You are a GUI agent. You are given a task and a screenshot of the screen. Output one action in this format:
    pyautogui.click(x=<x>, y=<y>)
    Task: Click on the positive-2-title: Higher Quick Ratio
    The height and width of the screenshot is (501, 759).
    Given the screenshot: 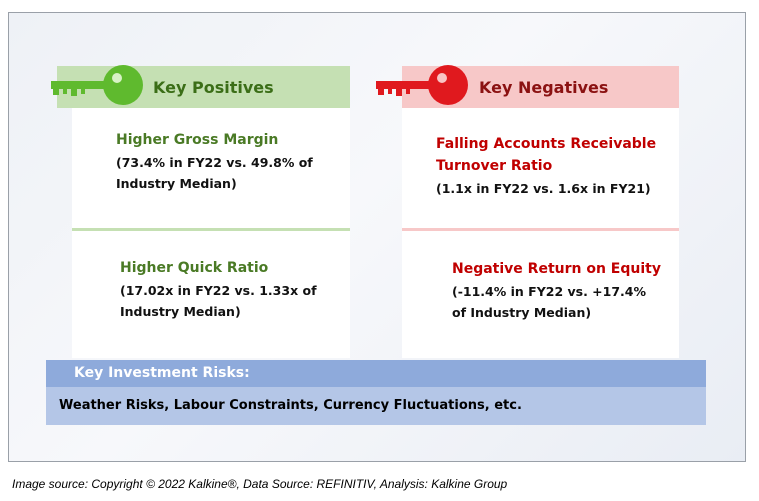 What is the action you would take?
    pyautogui.click(x=194, y=268)
    